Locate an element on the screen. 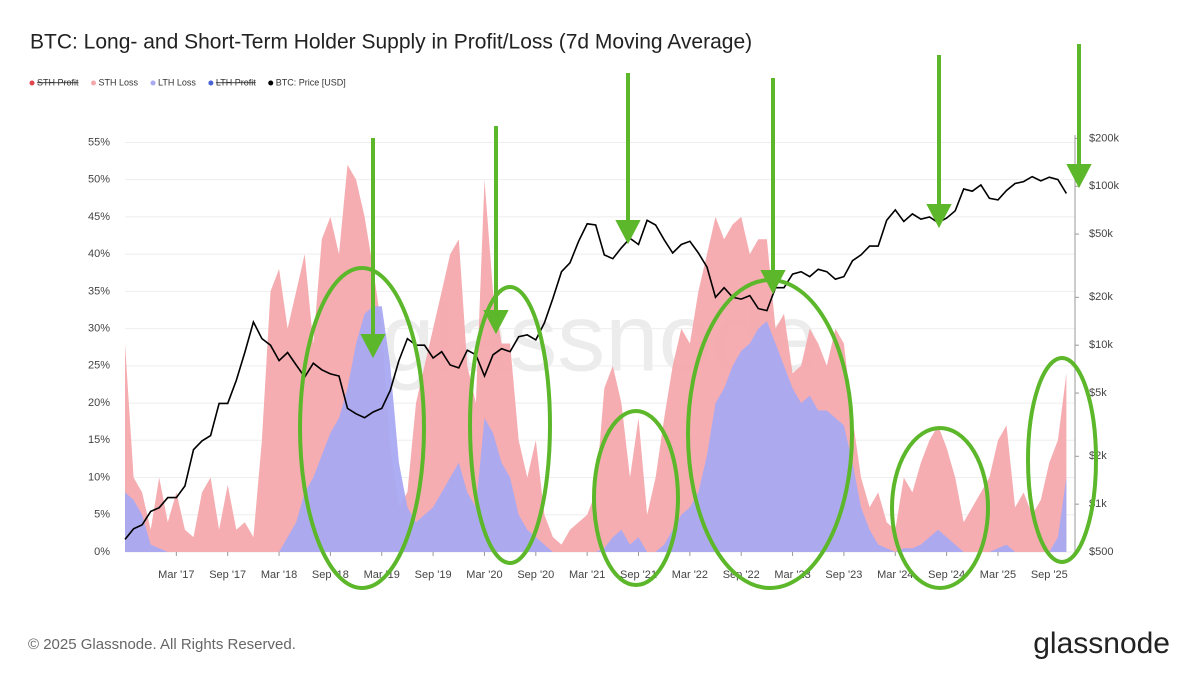 Image resolution: width=1200 pixels, height=678 pixels. y-tick-label: 40% is located at coordinates (99, 254).